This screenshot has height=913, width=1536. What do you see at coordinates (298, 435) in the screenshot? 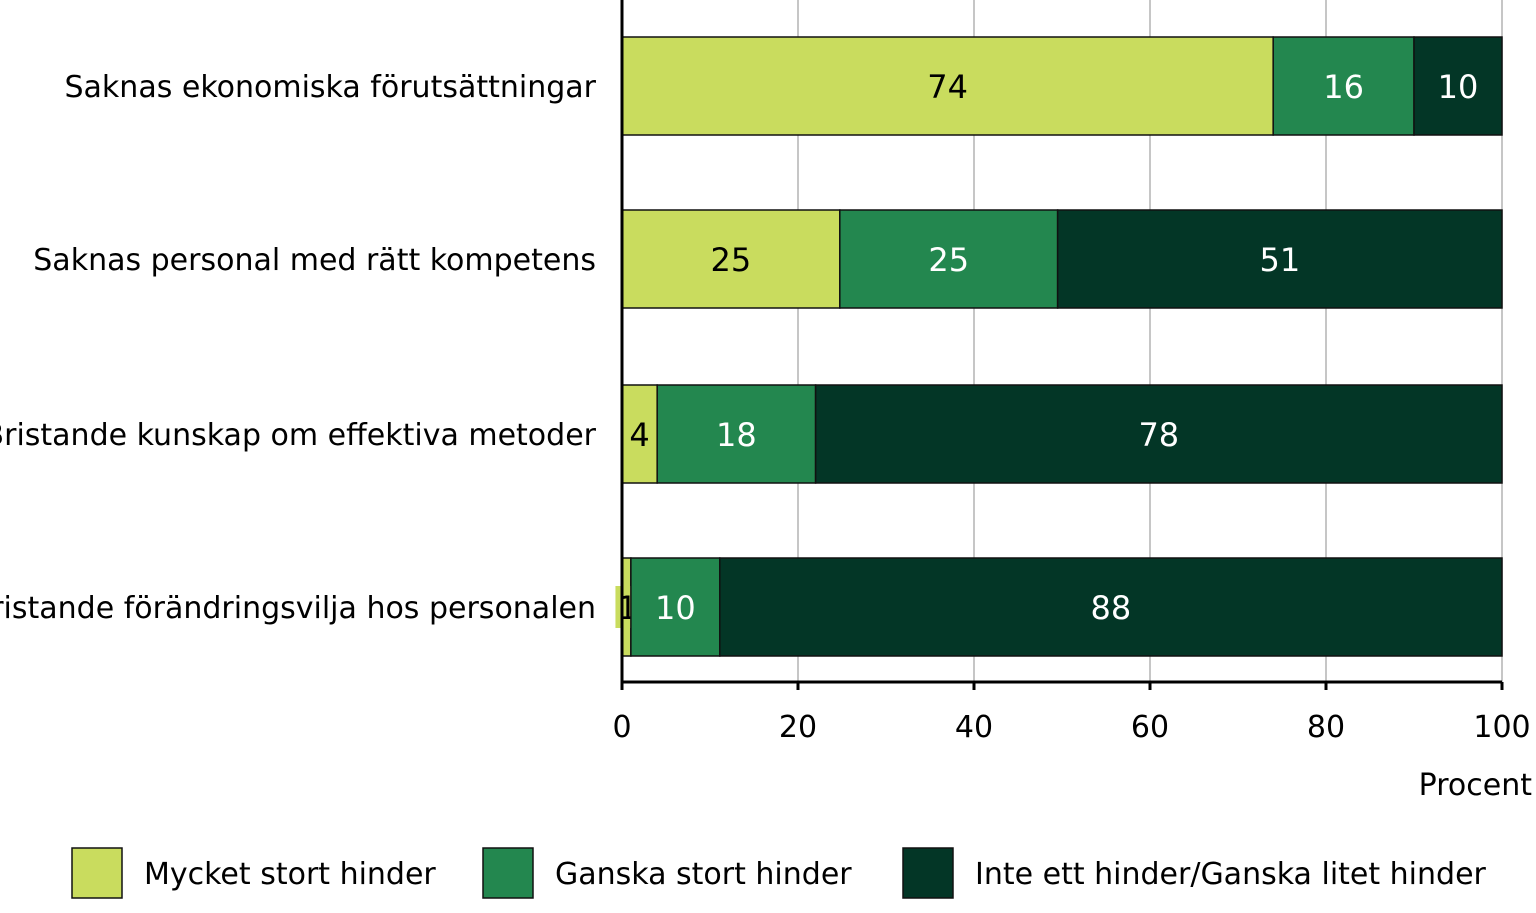
I see `category-label: Bristande kunskap om effektiva metoder` at bounding box center [298, 435].